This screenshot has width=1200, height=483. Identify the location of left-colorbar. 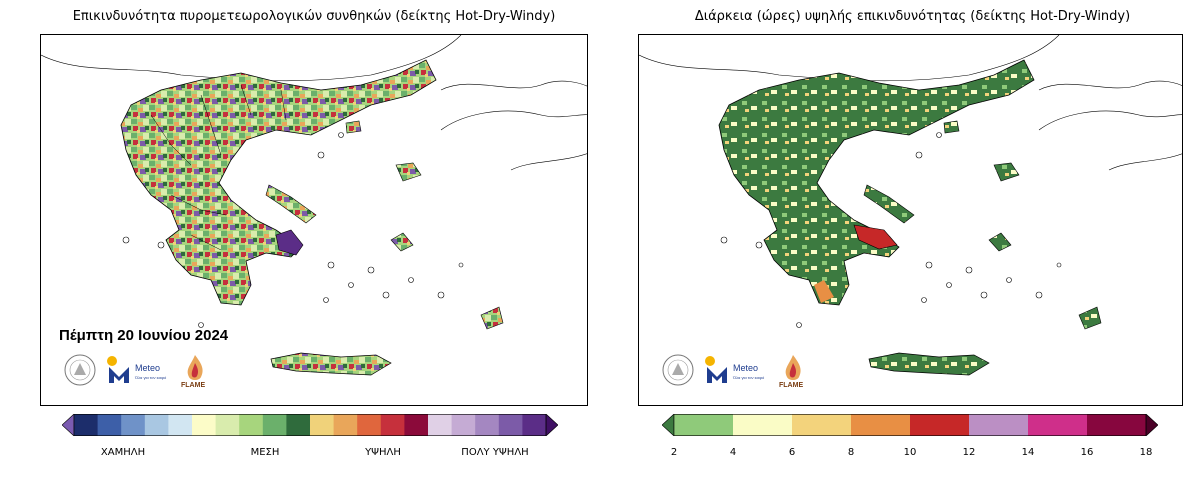
(310, 425).